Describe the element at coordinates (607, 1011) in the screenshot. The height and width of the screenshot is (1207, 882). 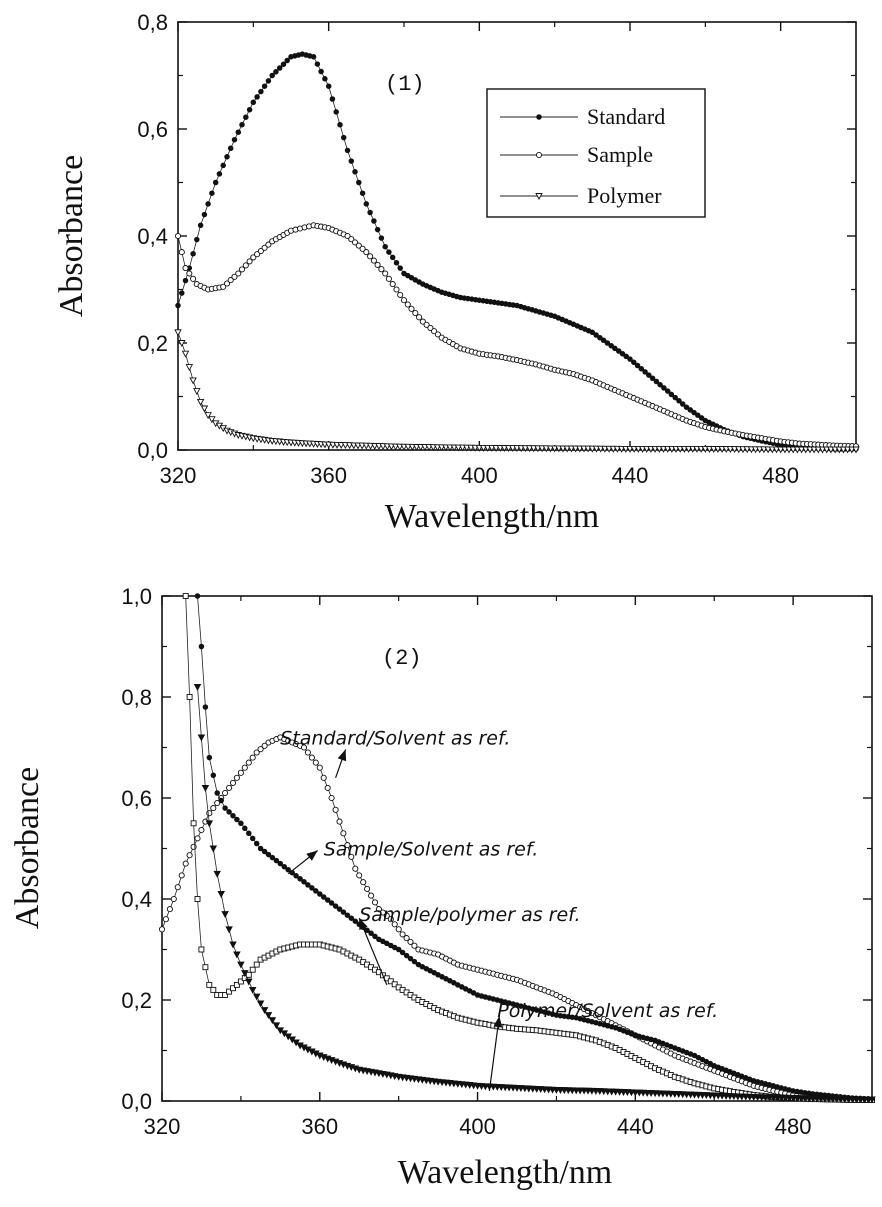
I see `annotation-polymer-solvent: Polymer/Solvent as ref.` at that location.